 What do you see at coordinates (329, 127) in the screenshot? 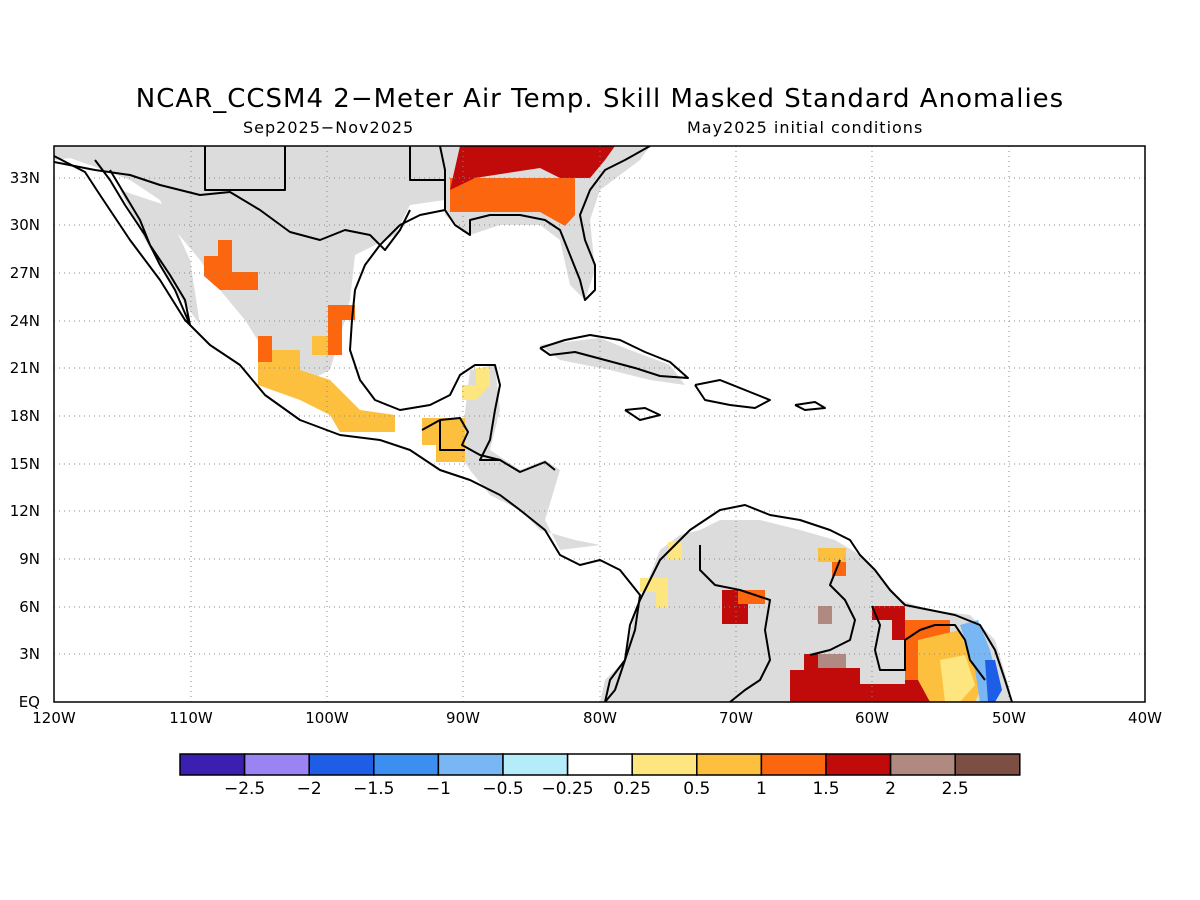
I see `valid-period: Sep2025−Nov2025` at bounding box center [329, 127].